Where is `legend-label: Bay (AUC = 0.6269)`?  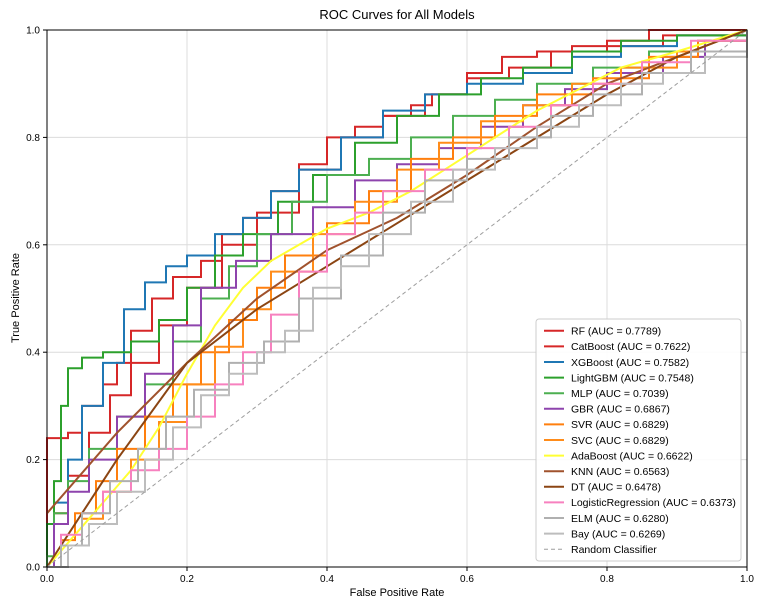 legend-label: Bay (AUC = 0.6269) is located at coordinates (618, 534).